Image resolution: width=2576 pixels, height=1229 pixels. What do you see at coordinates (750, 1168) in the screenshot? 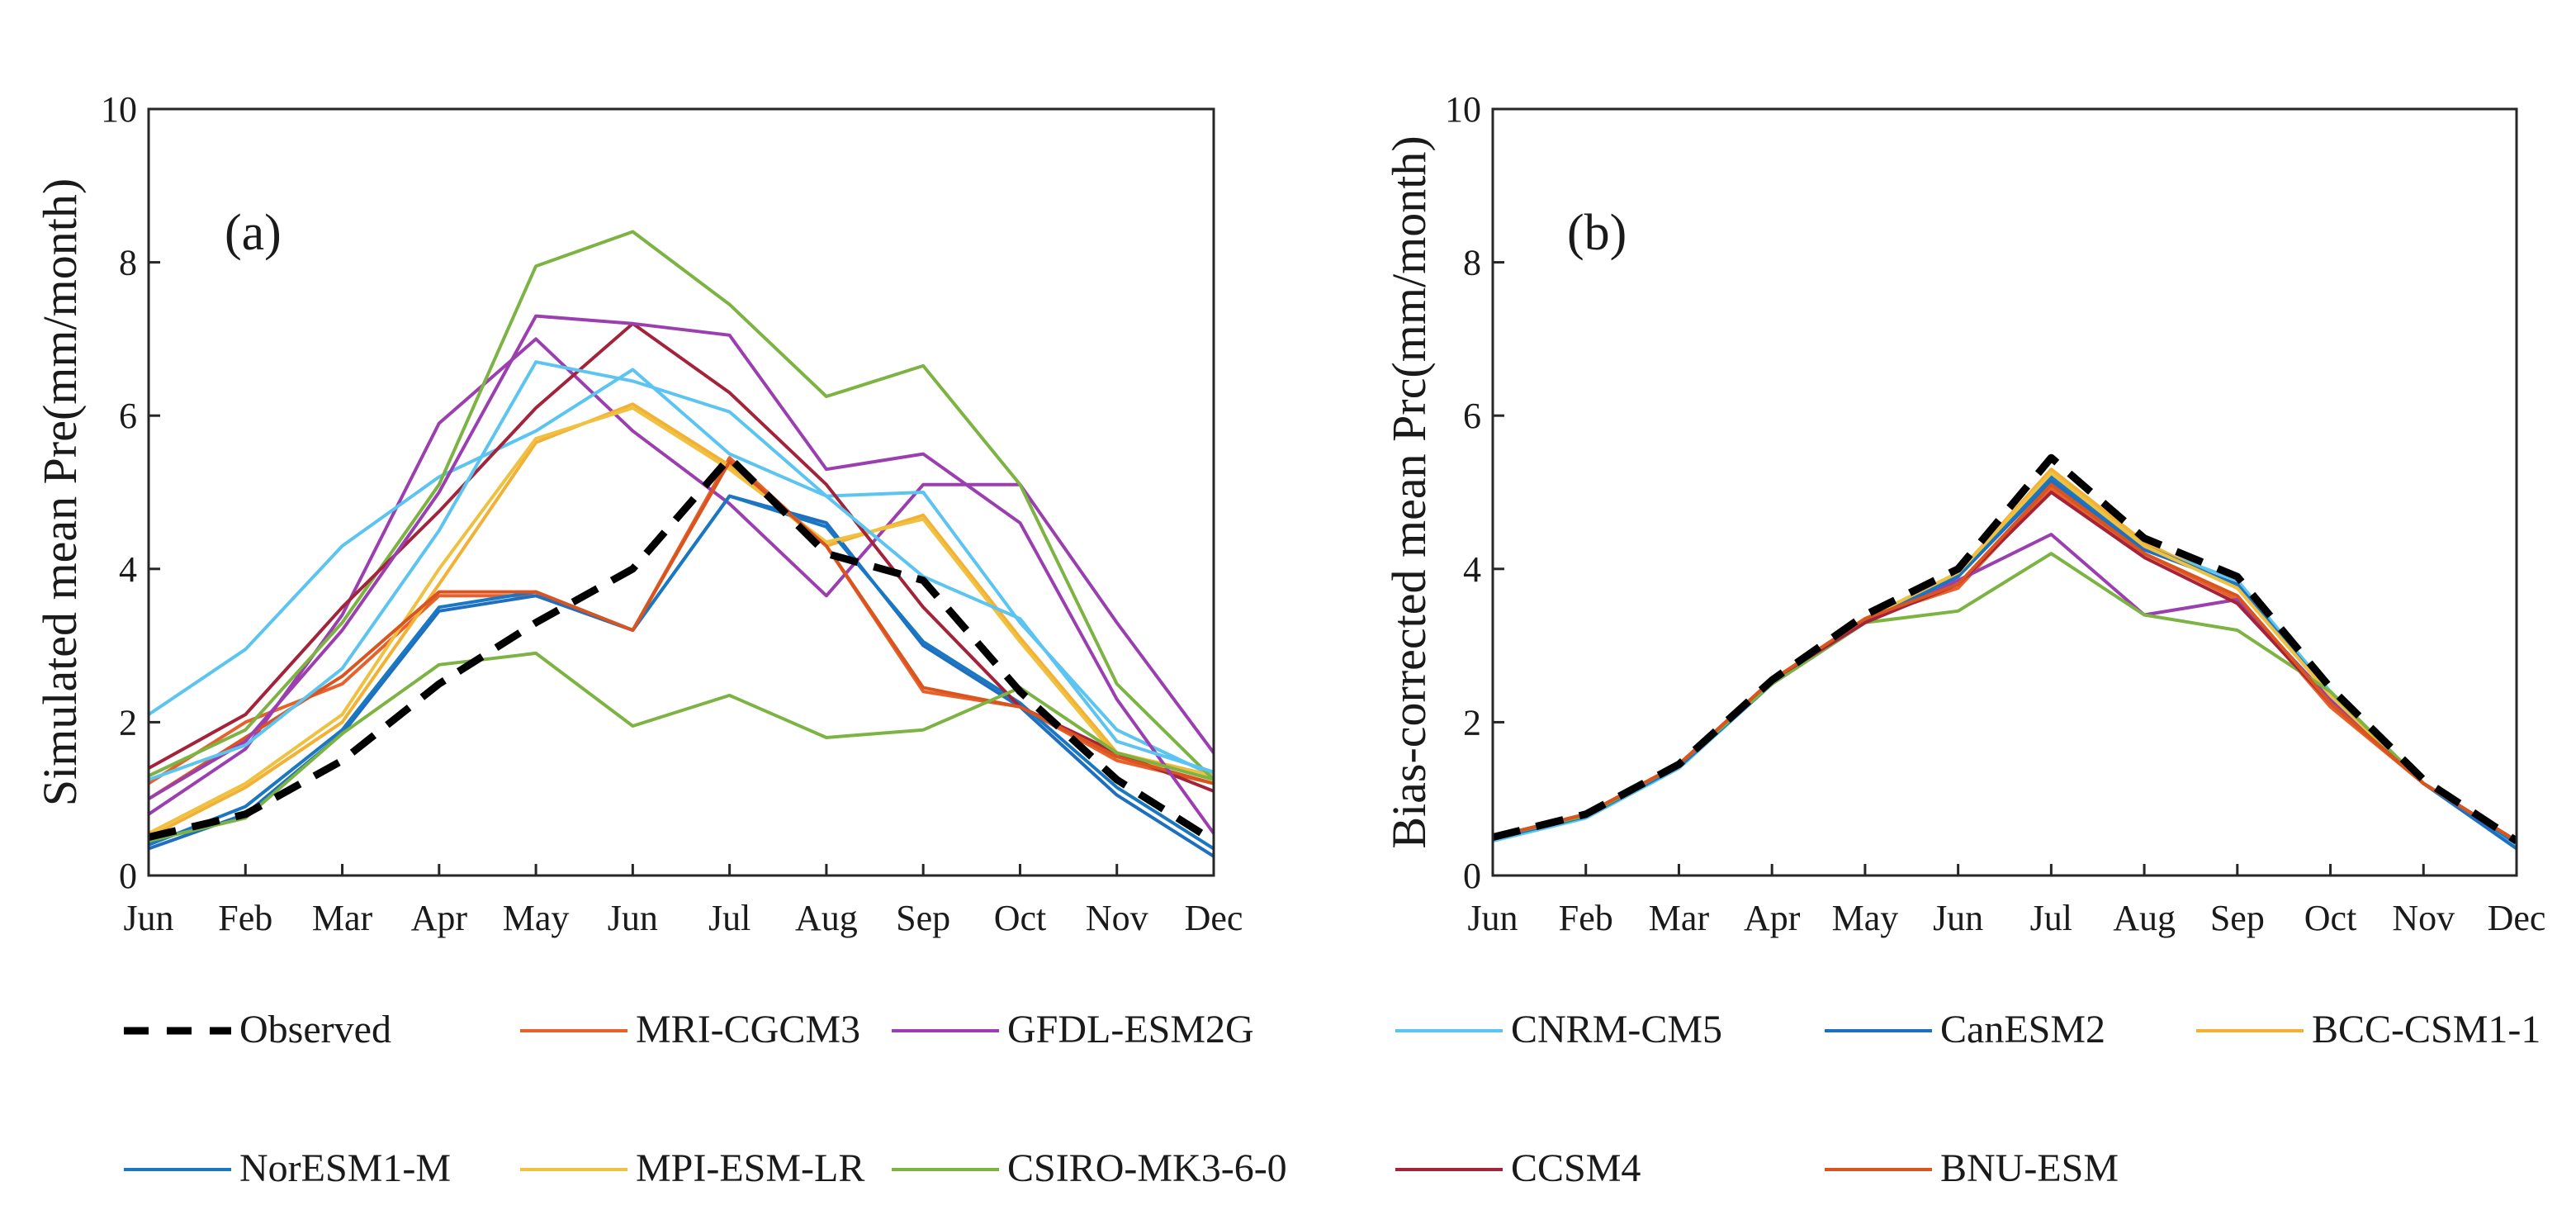
I see `legend-label-mpi-esm-lr: MPI-ESM-LR` at bounding box center [750, 1168].